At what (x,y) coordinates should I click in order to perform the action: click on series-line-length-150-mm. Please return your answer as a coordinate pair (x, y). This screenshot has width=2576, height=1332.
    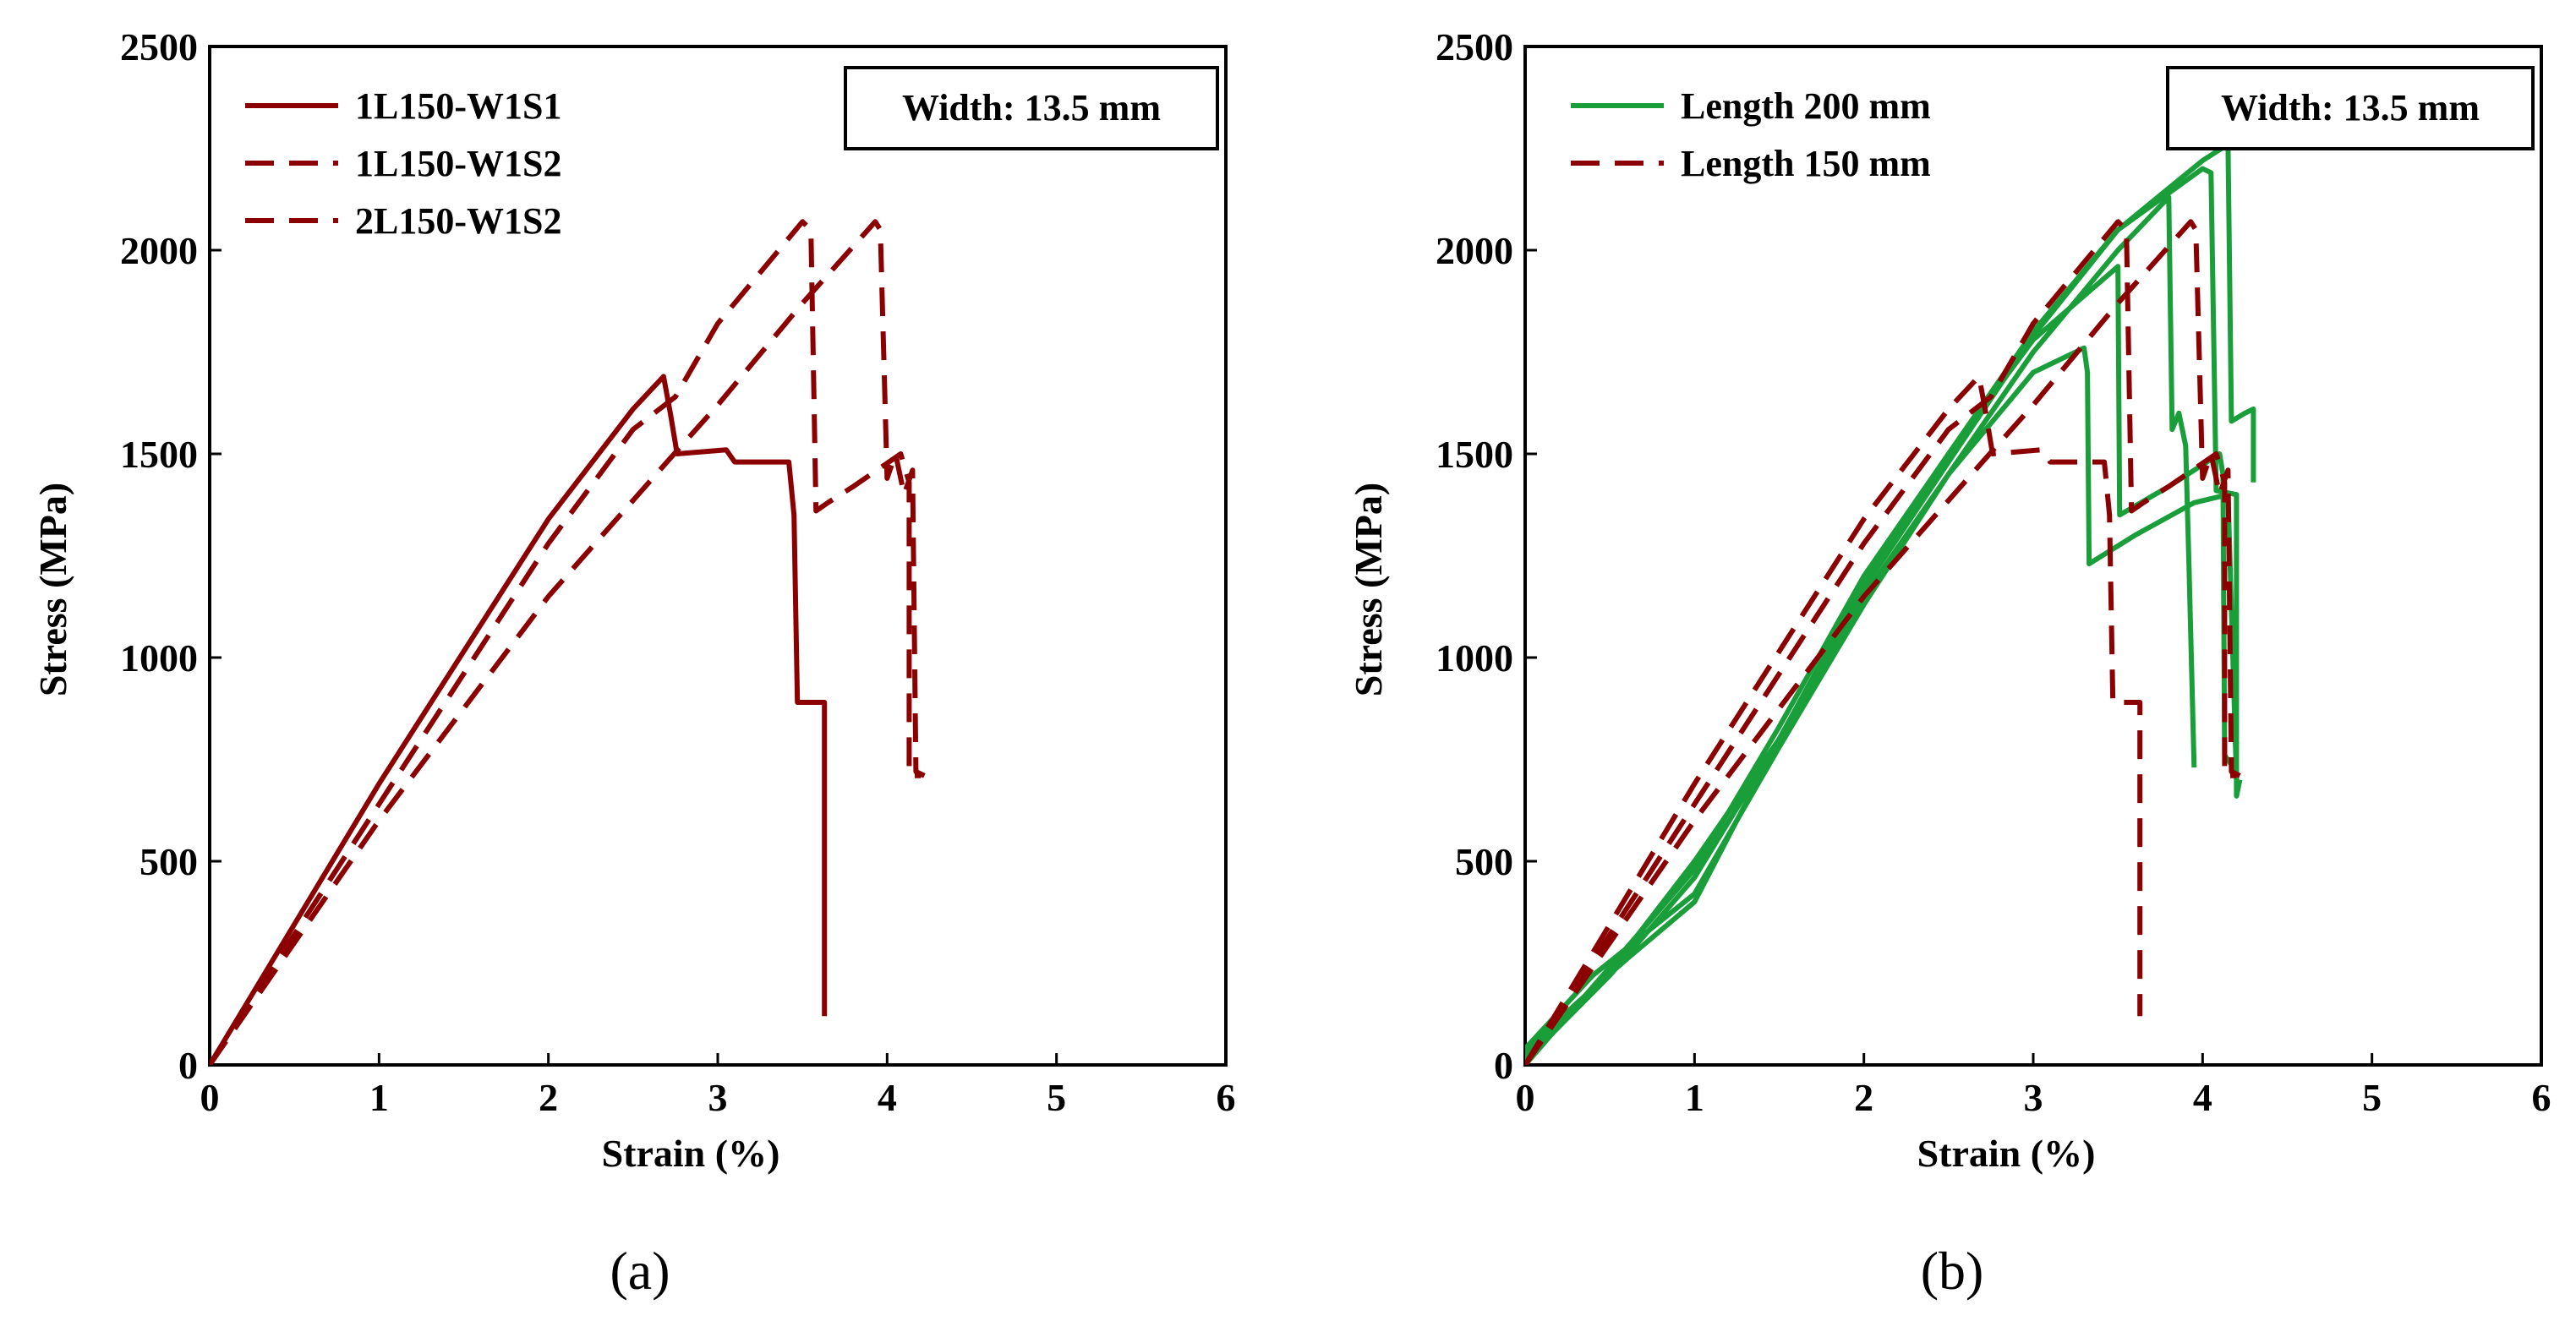
    Looking at the image, I should click on (1834, 719).